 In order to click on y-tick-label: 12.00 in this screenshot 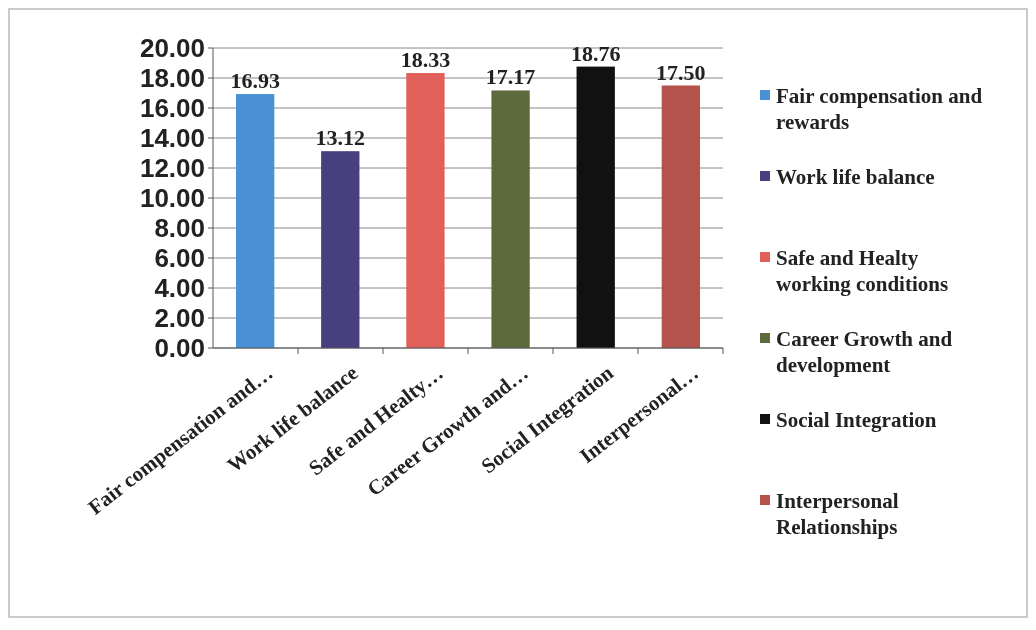, I will do `click(172, 168)`.